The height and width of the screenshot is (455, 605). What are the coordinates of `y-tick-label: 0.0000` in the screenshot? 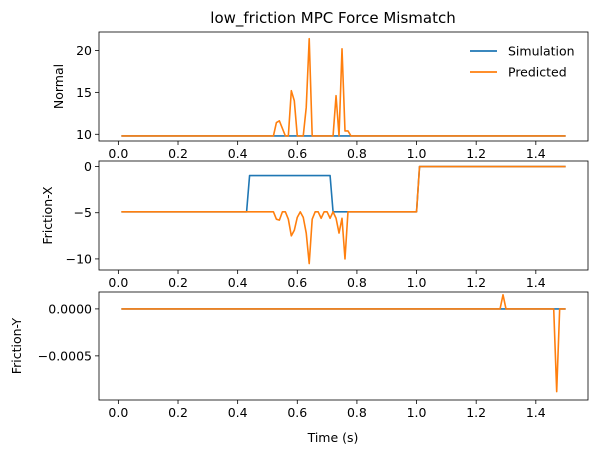 It's located at (70, 308).